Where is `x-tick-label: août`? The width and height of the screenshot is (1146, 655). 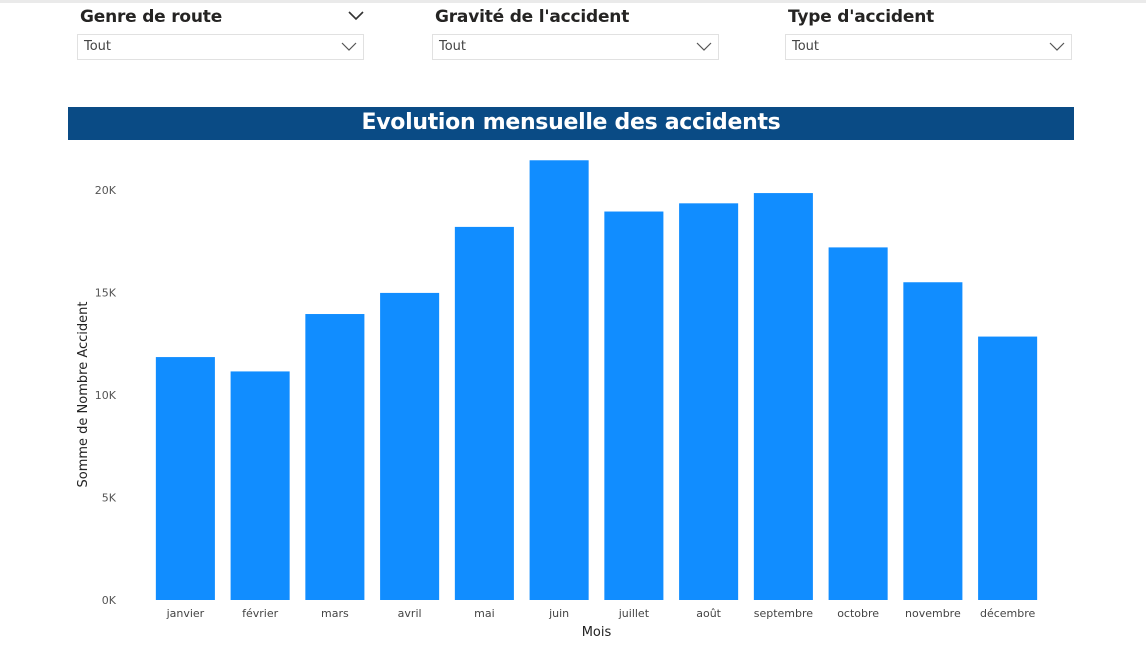
x-tick-label: août is located at coordinates (708, 613).